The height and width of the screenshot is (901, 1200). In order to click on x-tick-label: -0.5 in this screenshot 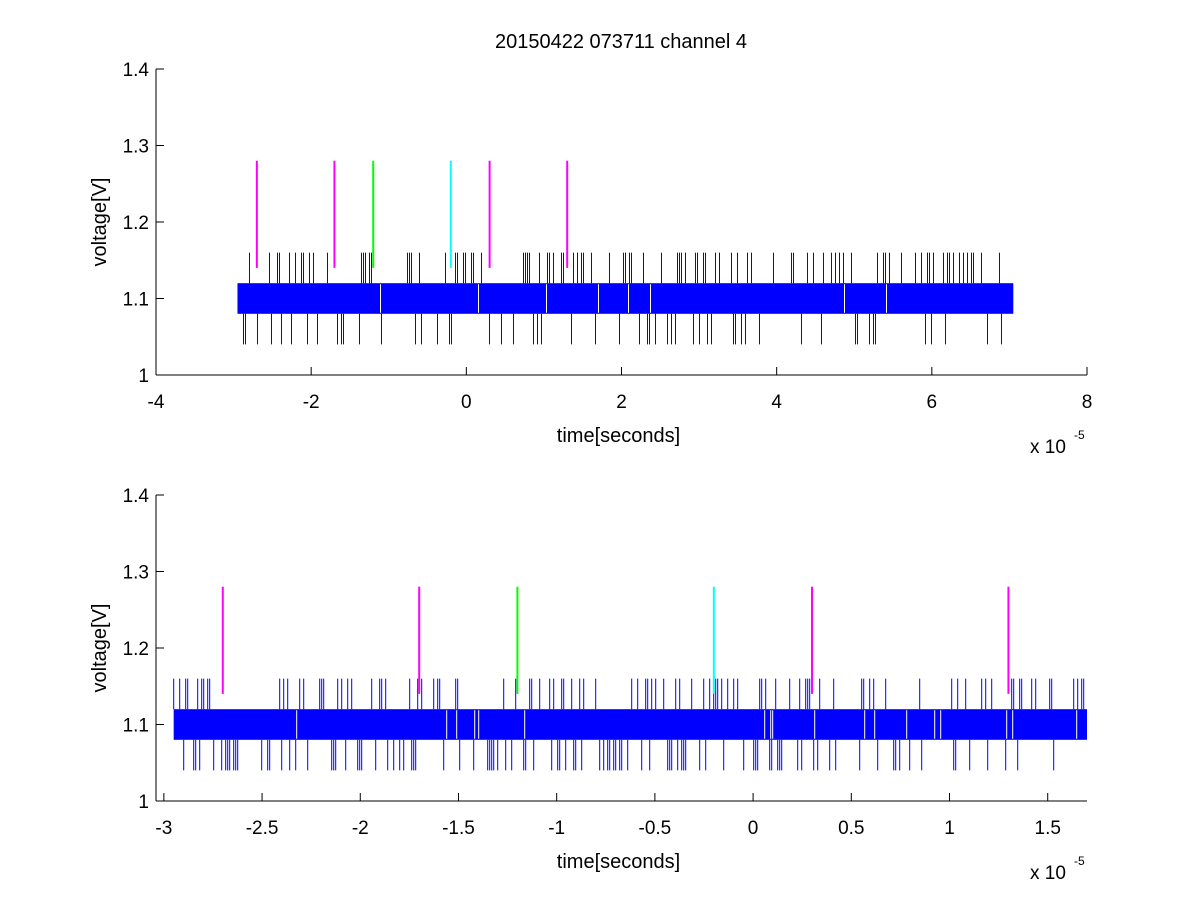, I will do `click(655, 828)`.